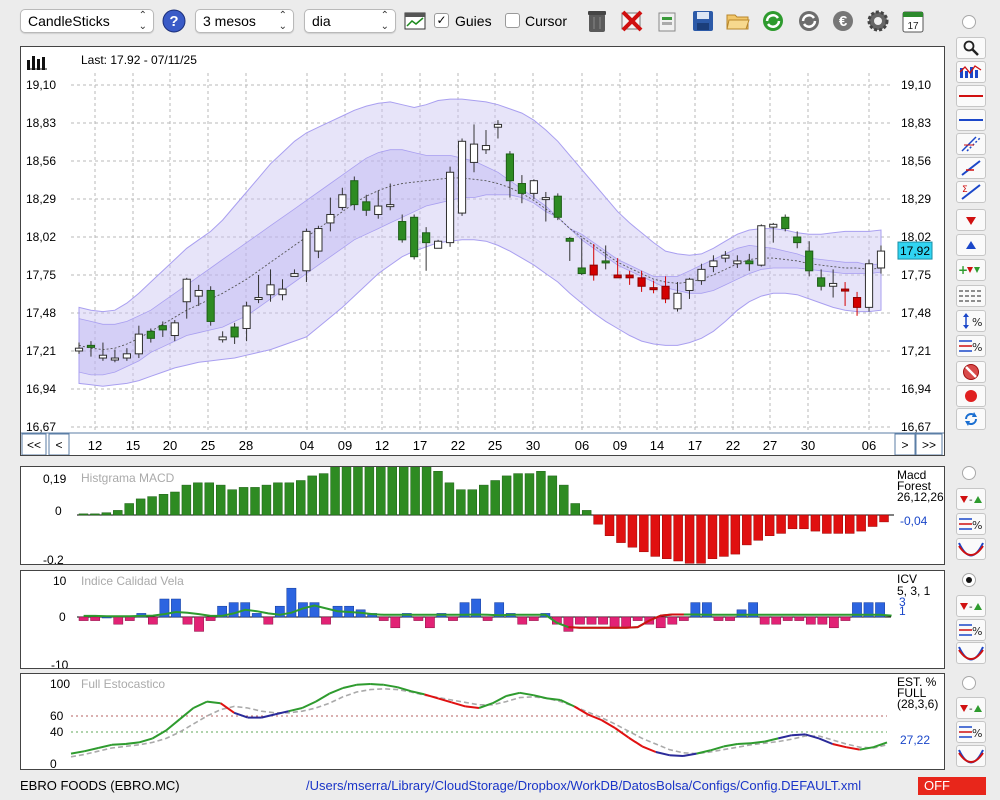 Image resolution: width=1000 pixels, height=800 pixels. Describe the element at coordinates (512, 20) in the screenshot. I see `cursor-checkbox` at that location.